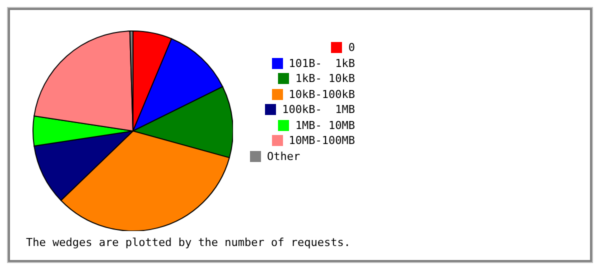 The width and height of the screenshot is (600, 270). Describe the element at coordinates (325, 79) in the screenshot. I see `legend-label: 1kB- 10kB` at that location.